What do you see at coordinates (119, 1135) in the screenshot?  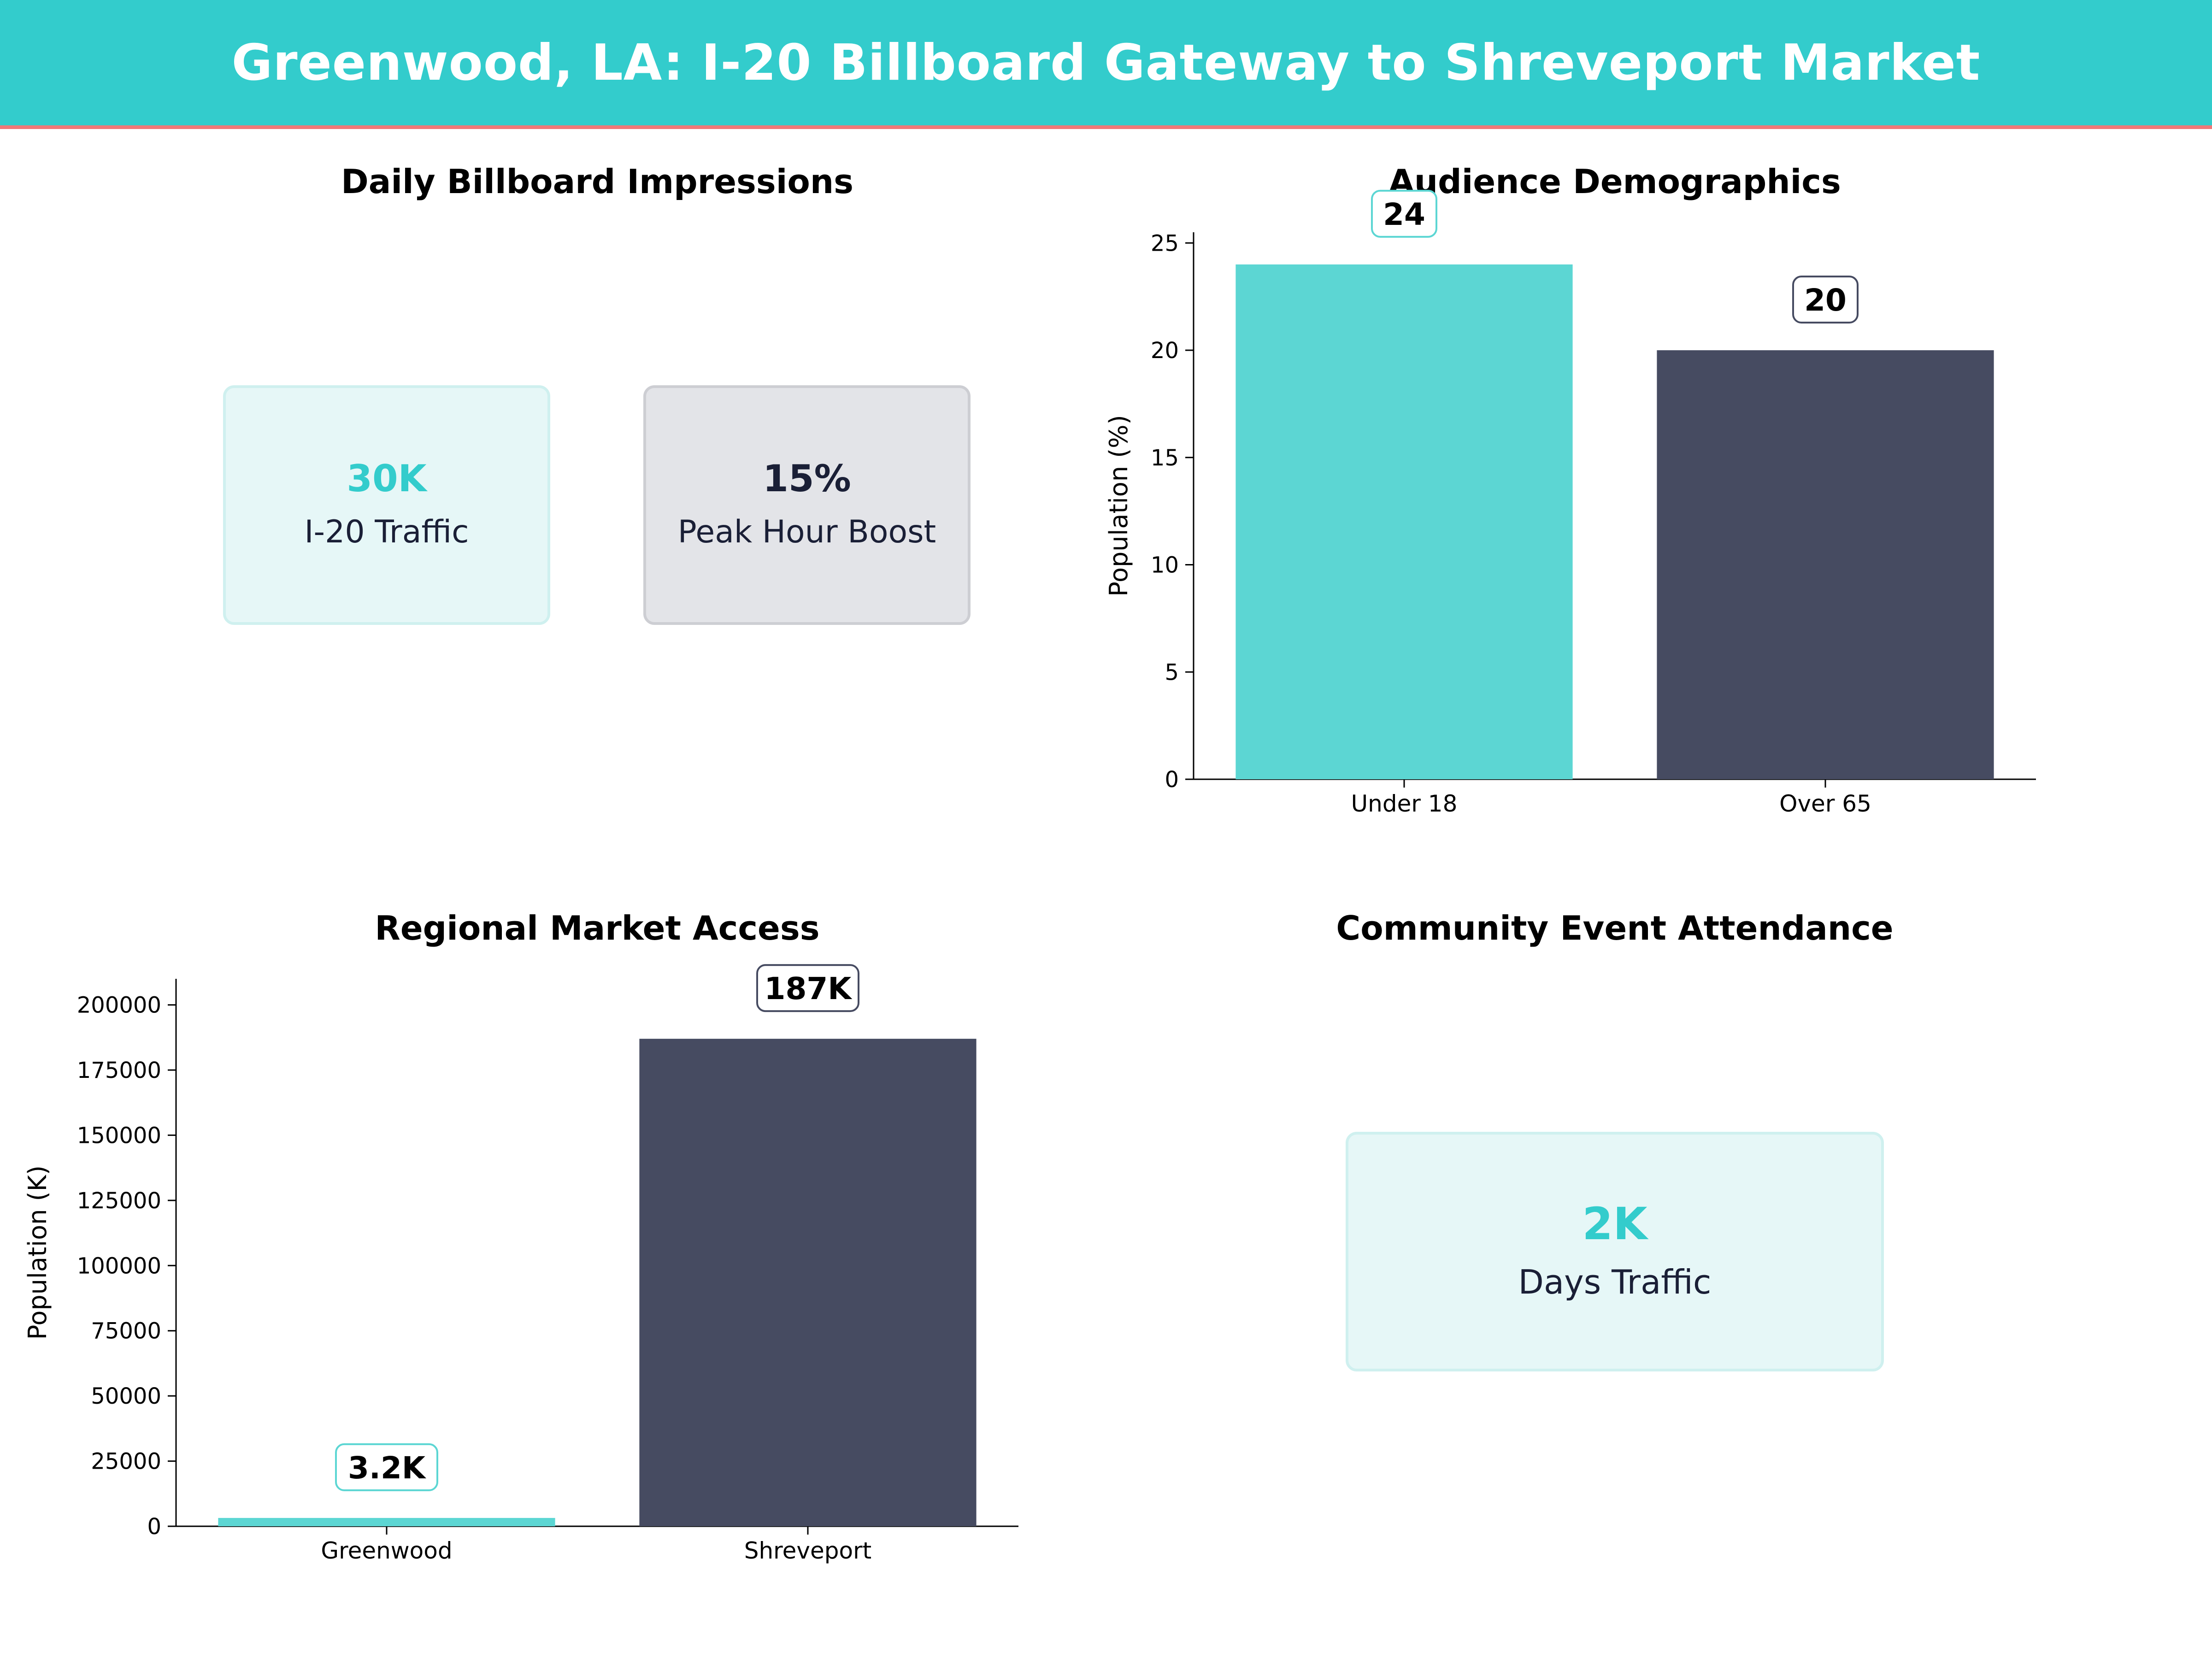 I see `y-tick-label: 150000` at bounding box center [119, 1135].